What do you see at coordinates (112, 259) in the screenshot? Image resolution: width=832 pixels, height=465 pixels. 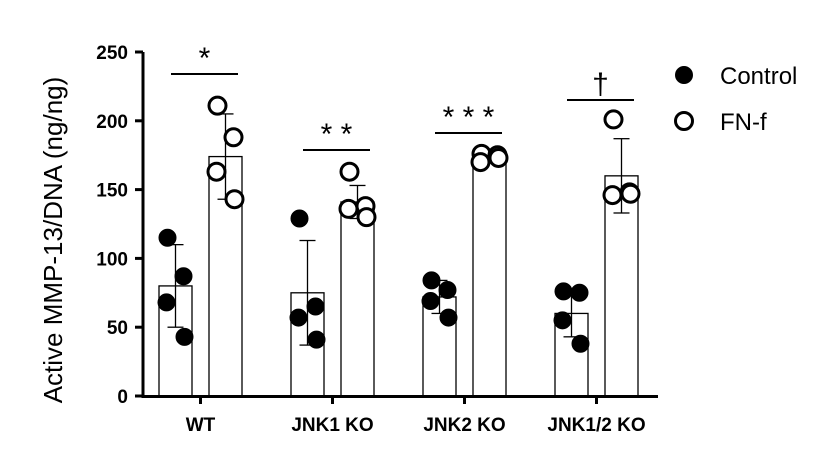 I see `y-tick-label: 100` at bounding box center [112, 259].